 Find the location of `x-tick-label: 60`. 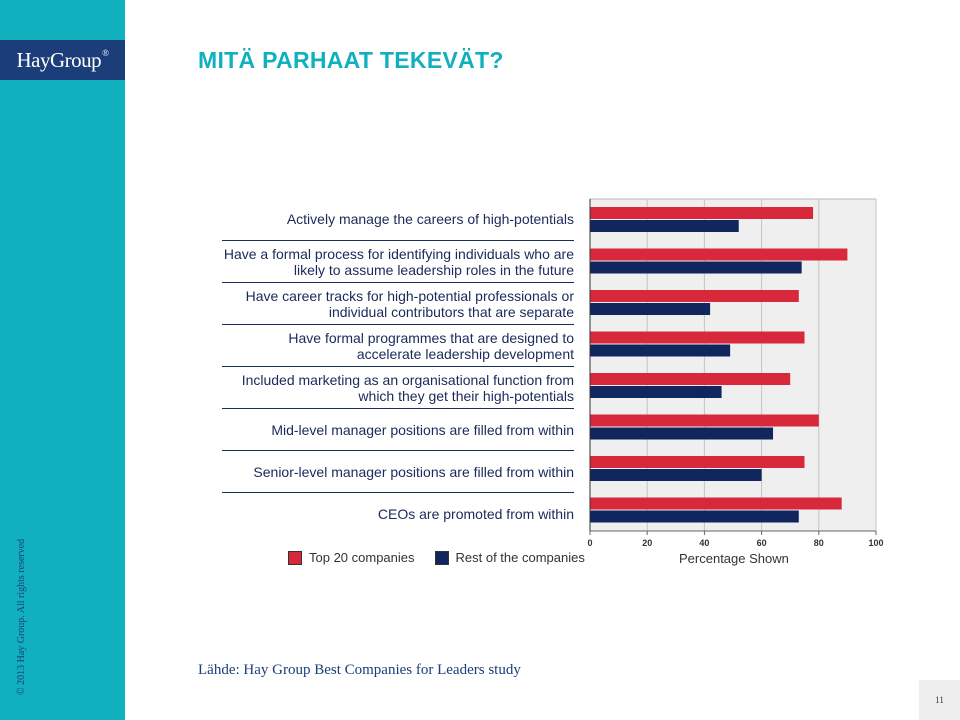

x-tick-label: 60 is located at coordinates (762, 543).